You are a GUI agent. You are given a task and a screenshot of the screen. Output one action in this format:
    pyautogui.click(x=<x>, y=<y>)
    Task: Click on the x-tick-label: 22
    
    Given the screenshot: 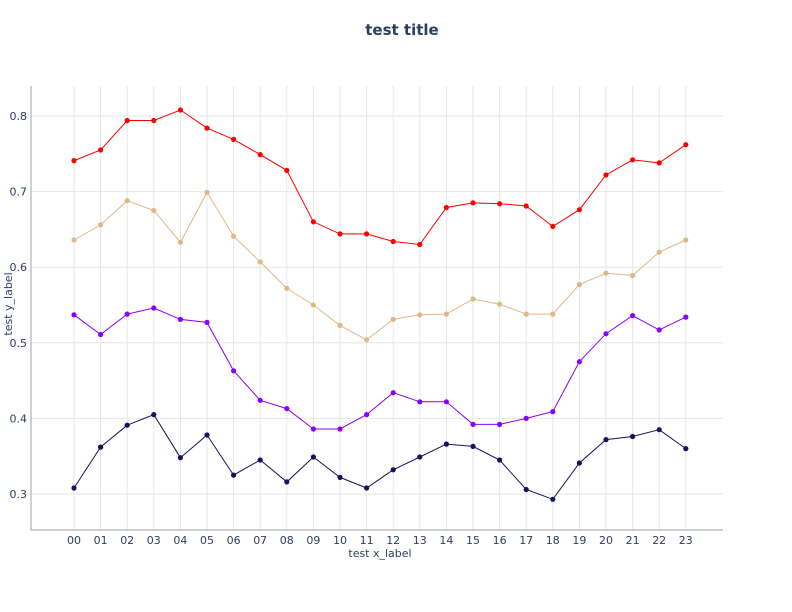 What is the action you would take?
    pyautogui.click(x=659, y=540)
    